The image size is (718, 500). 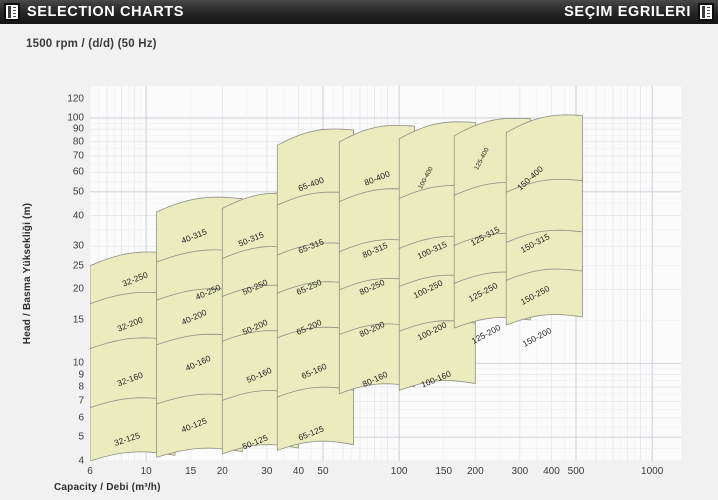 I want to click on x-tick-50: 50, so click(x=323, y=471).